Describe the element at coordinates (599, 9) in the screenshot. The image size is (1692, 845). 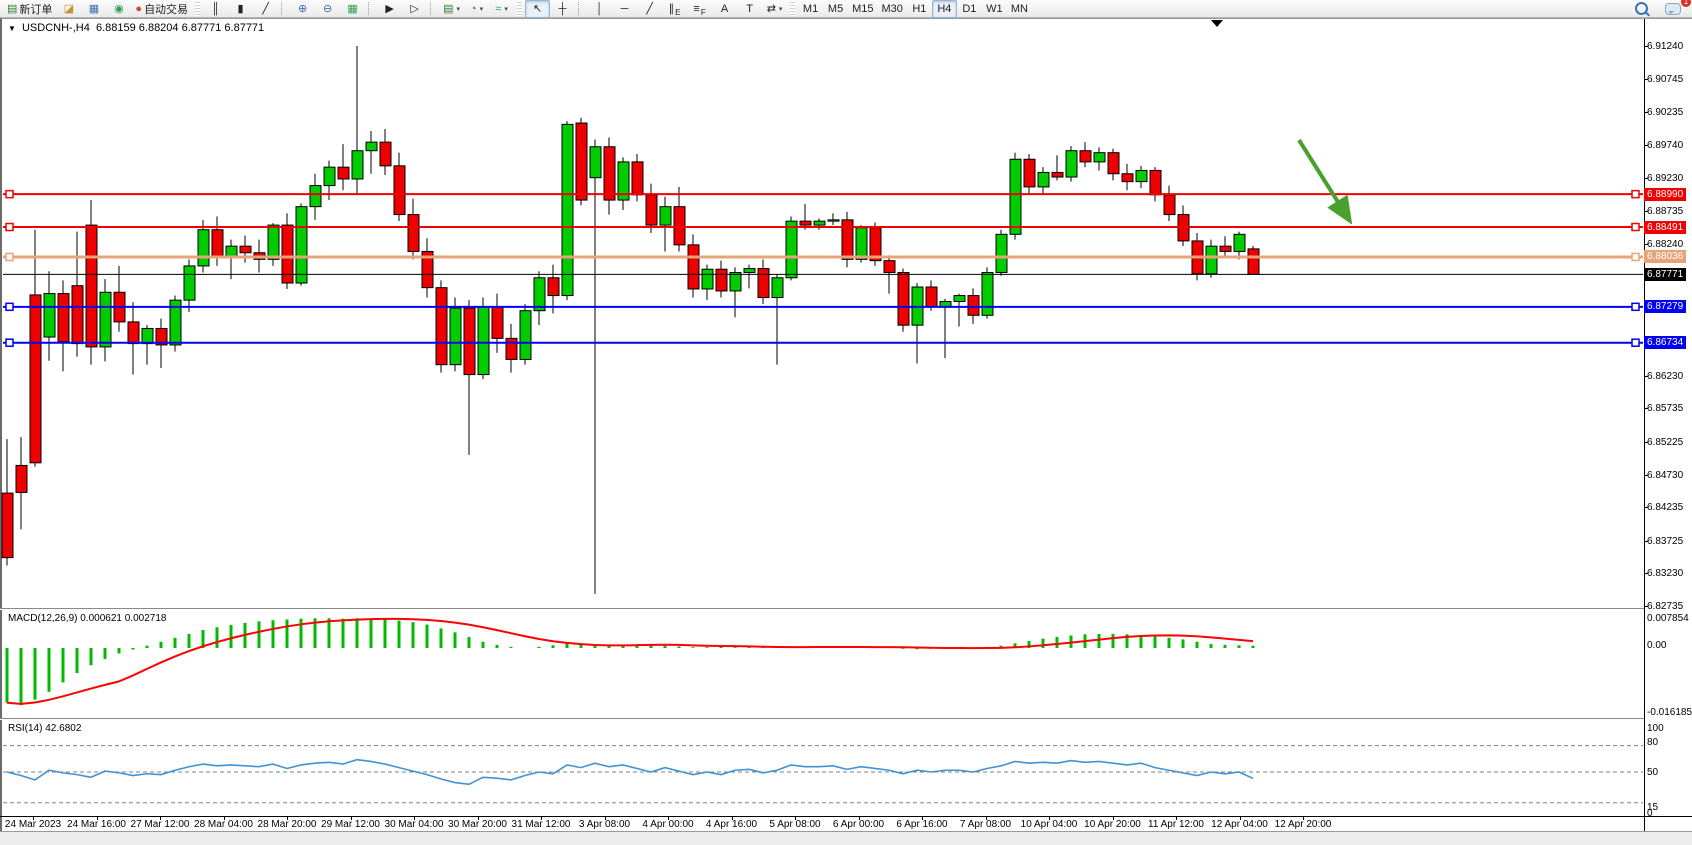
I see `vertical-line-button: │` at that location.